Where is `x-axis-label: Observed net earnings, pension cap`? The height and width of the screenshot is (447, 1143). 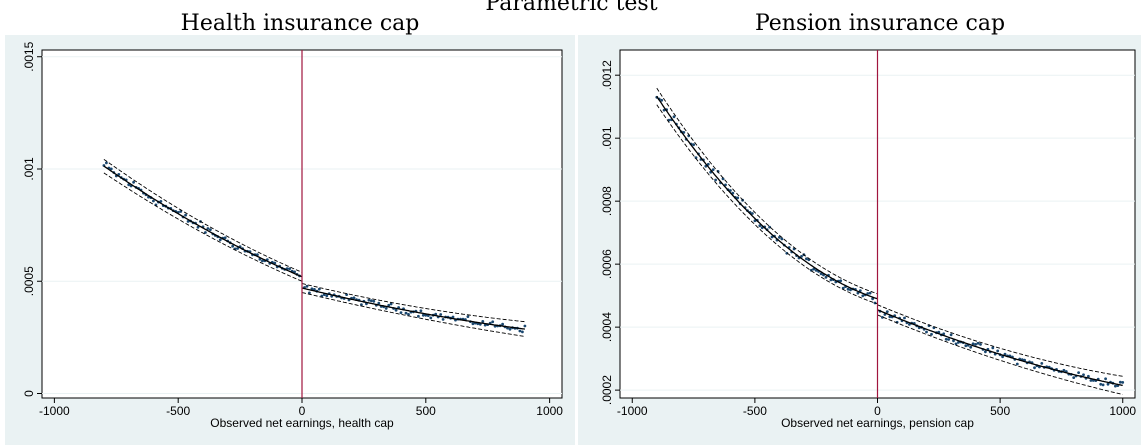
x-axis-label: Observed net earnings, pension cap is located at coordinates (877, 423).